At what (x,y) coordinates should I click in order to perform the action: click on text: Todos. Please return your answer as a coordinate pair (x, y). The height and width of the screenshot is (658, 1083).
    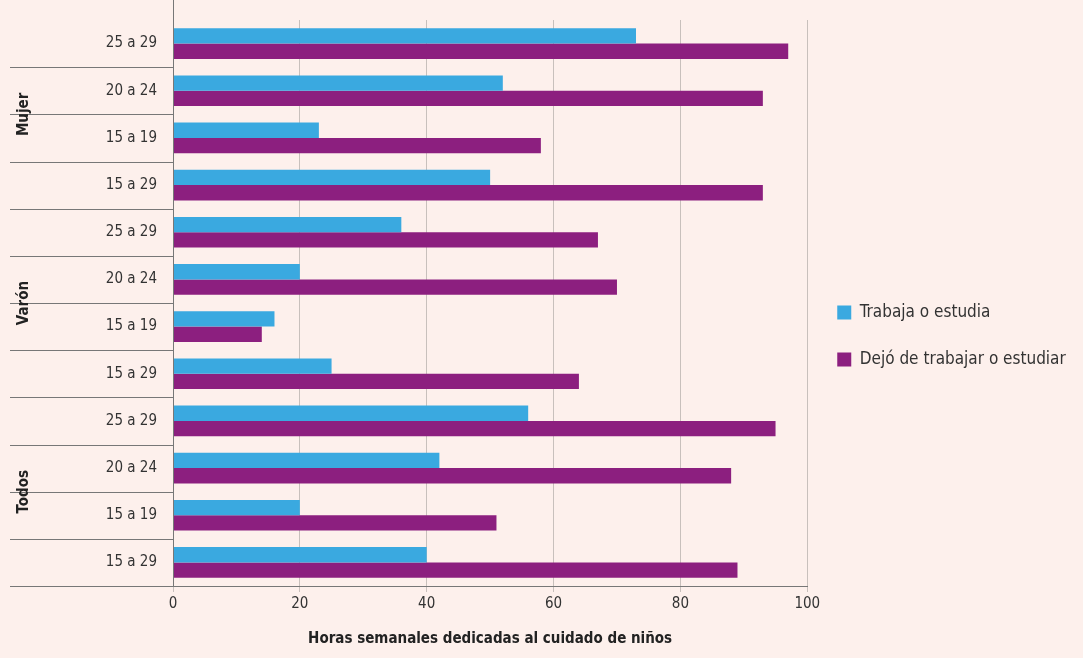
    Looking at the image, I should click on (22, 491).